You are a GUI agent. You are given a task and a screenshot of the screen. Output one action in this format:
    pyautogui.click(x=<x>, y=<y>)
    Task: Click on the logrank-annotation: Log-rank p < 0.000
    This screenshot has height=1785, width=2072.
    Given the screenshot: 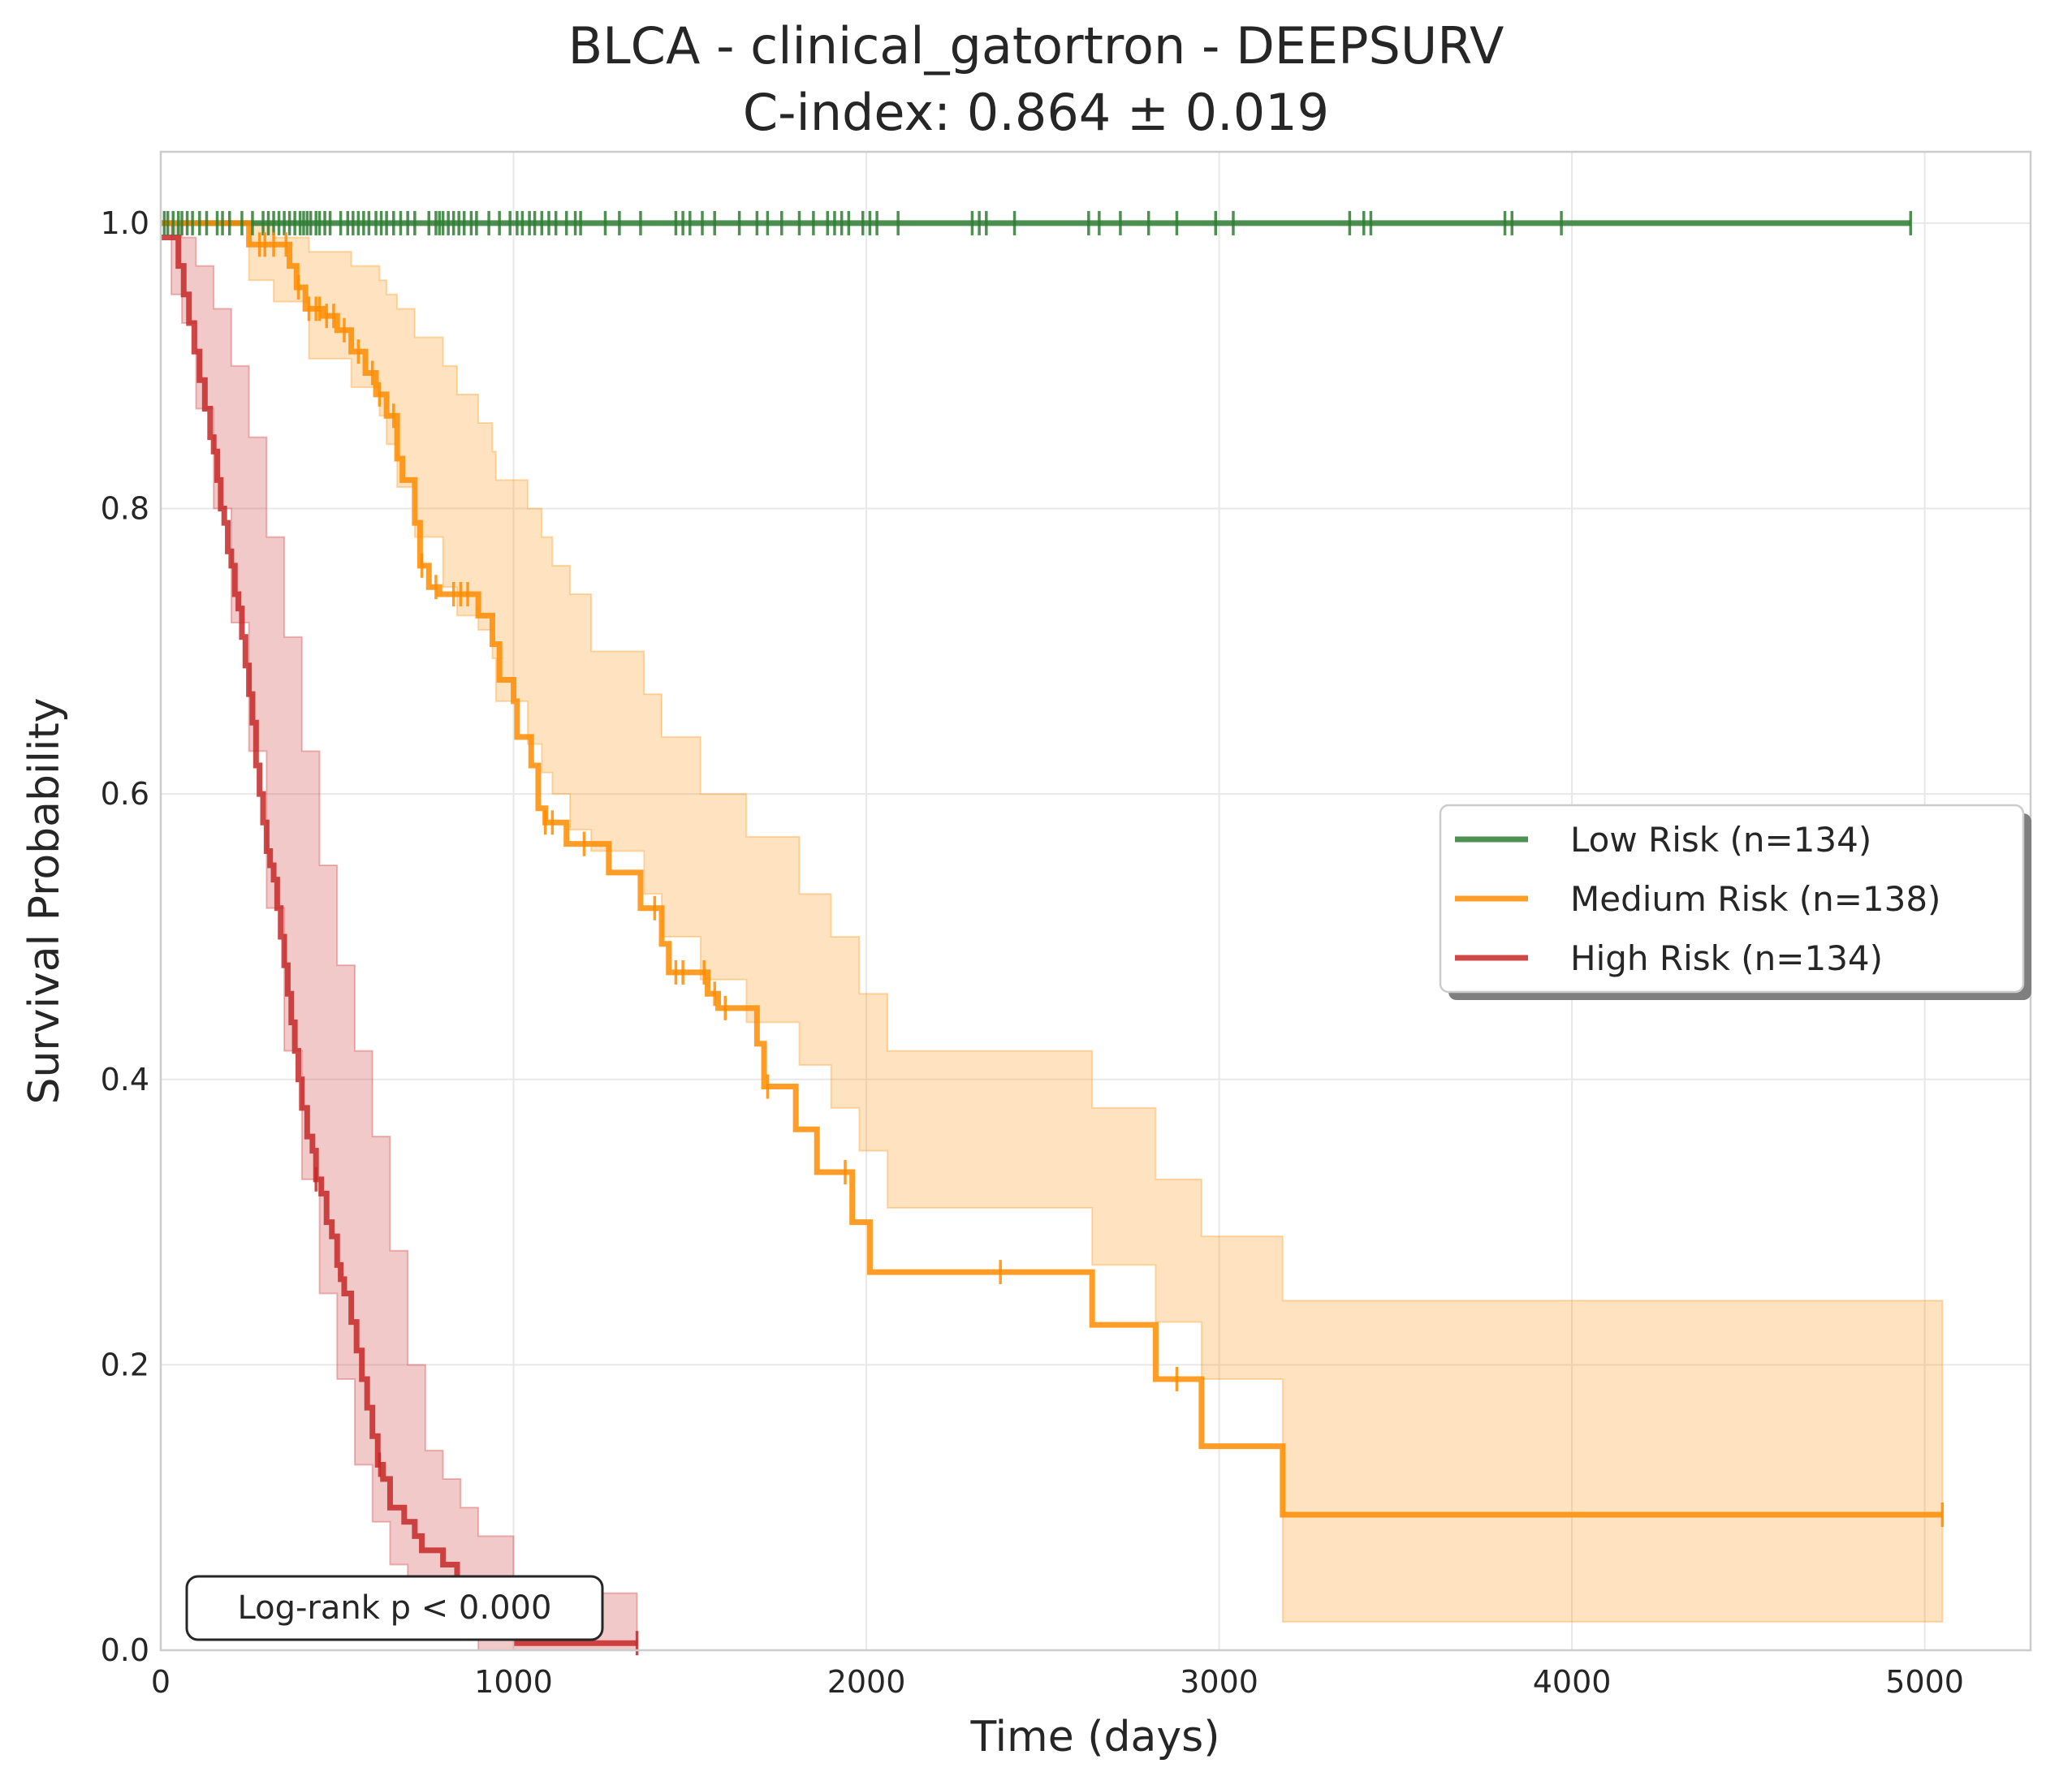 What is the action you would take?
    pyautogui.click(x=394, y=1608)
    